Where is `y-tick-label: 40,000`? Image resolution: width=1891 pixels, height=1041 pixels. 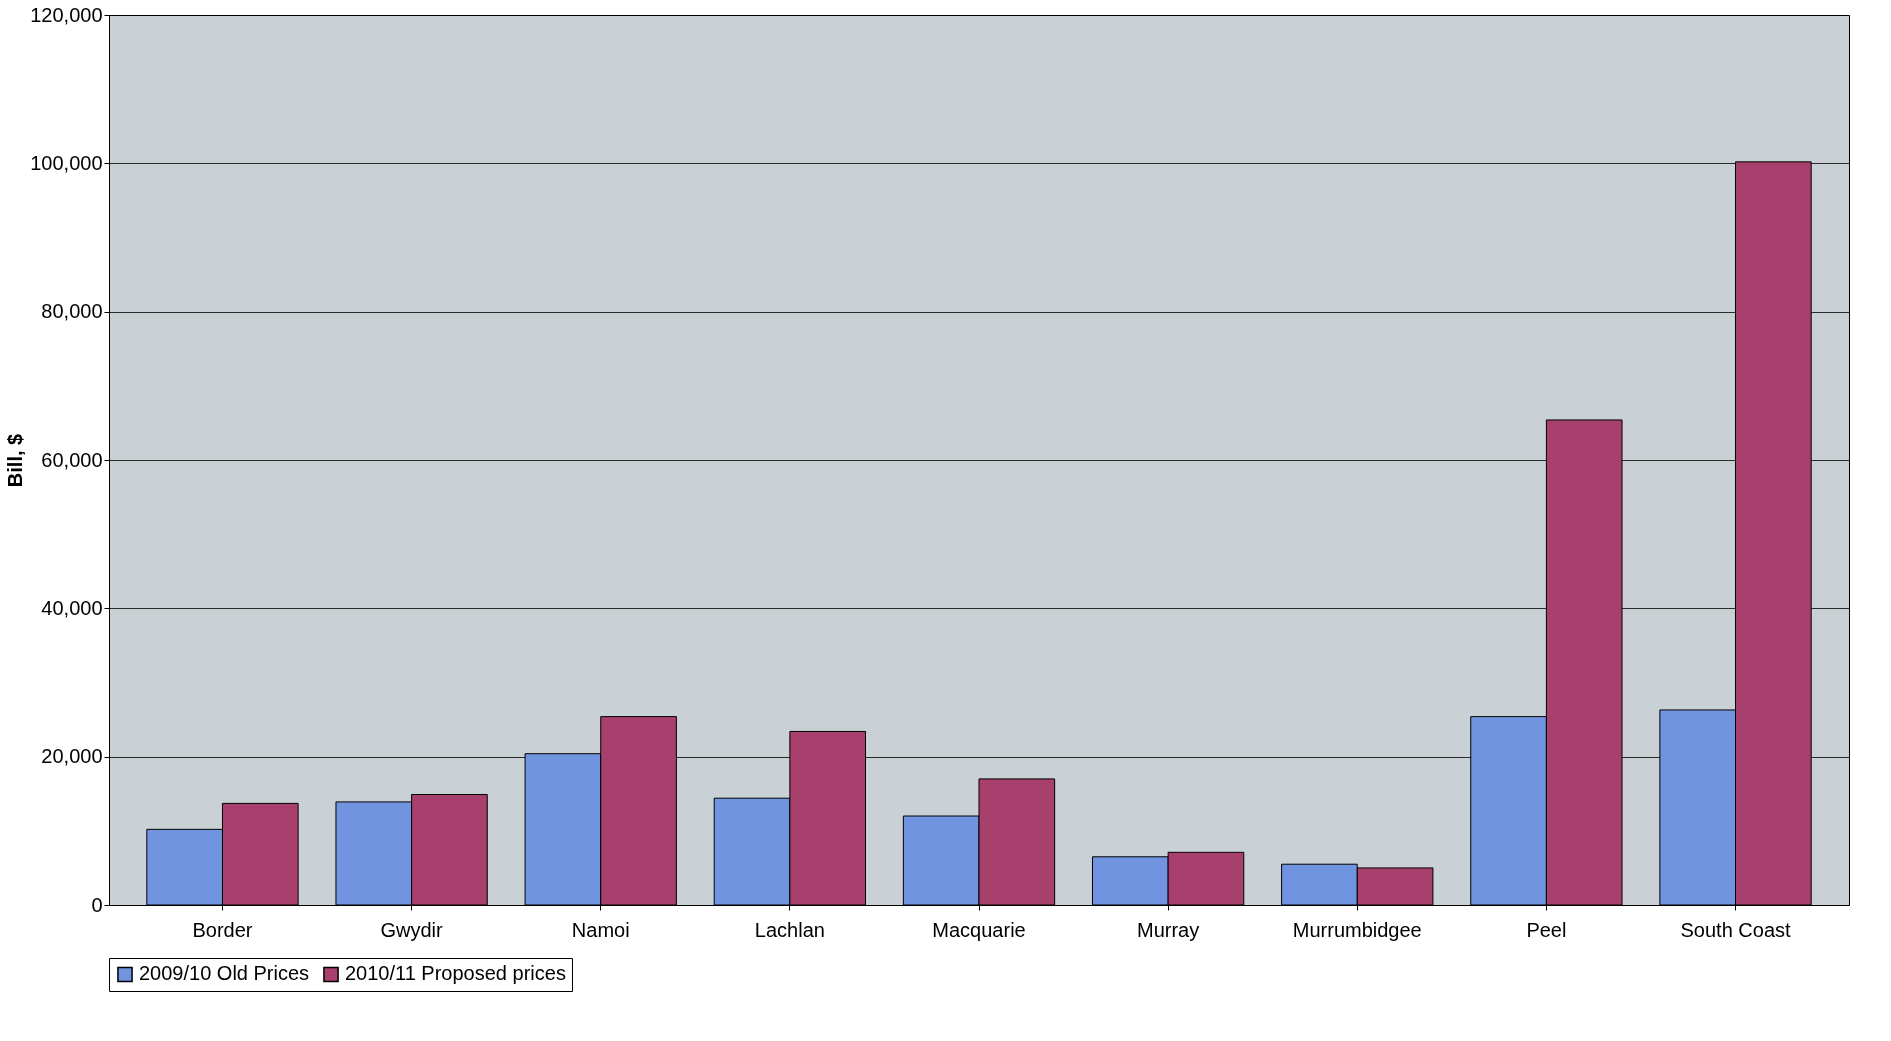 y-tick-label: 40,000 is located at coordinates (72, 607).